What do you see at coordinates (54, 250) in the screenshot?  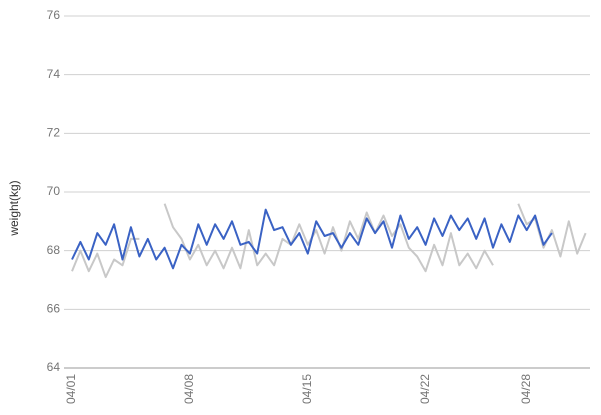 I see `y-tick-label: 68` at bounding box center [54, 250].